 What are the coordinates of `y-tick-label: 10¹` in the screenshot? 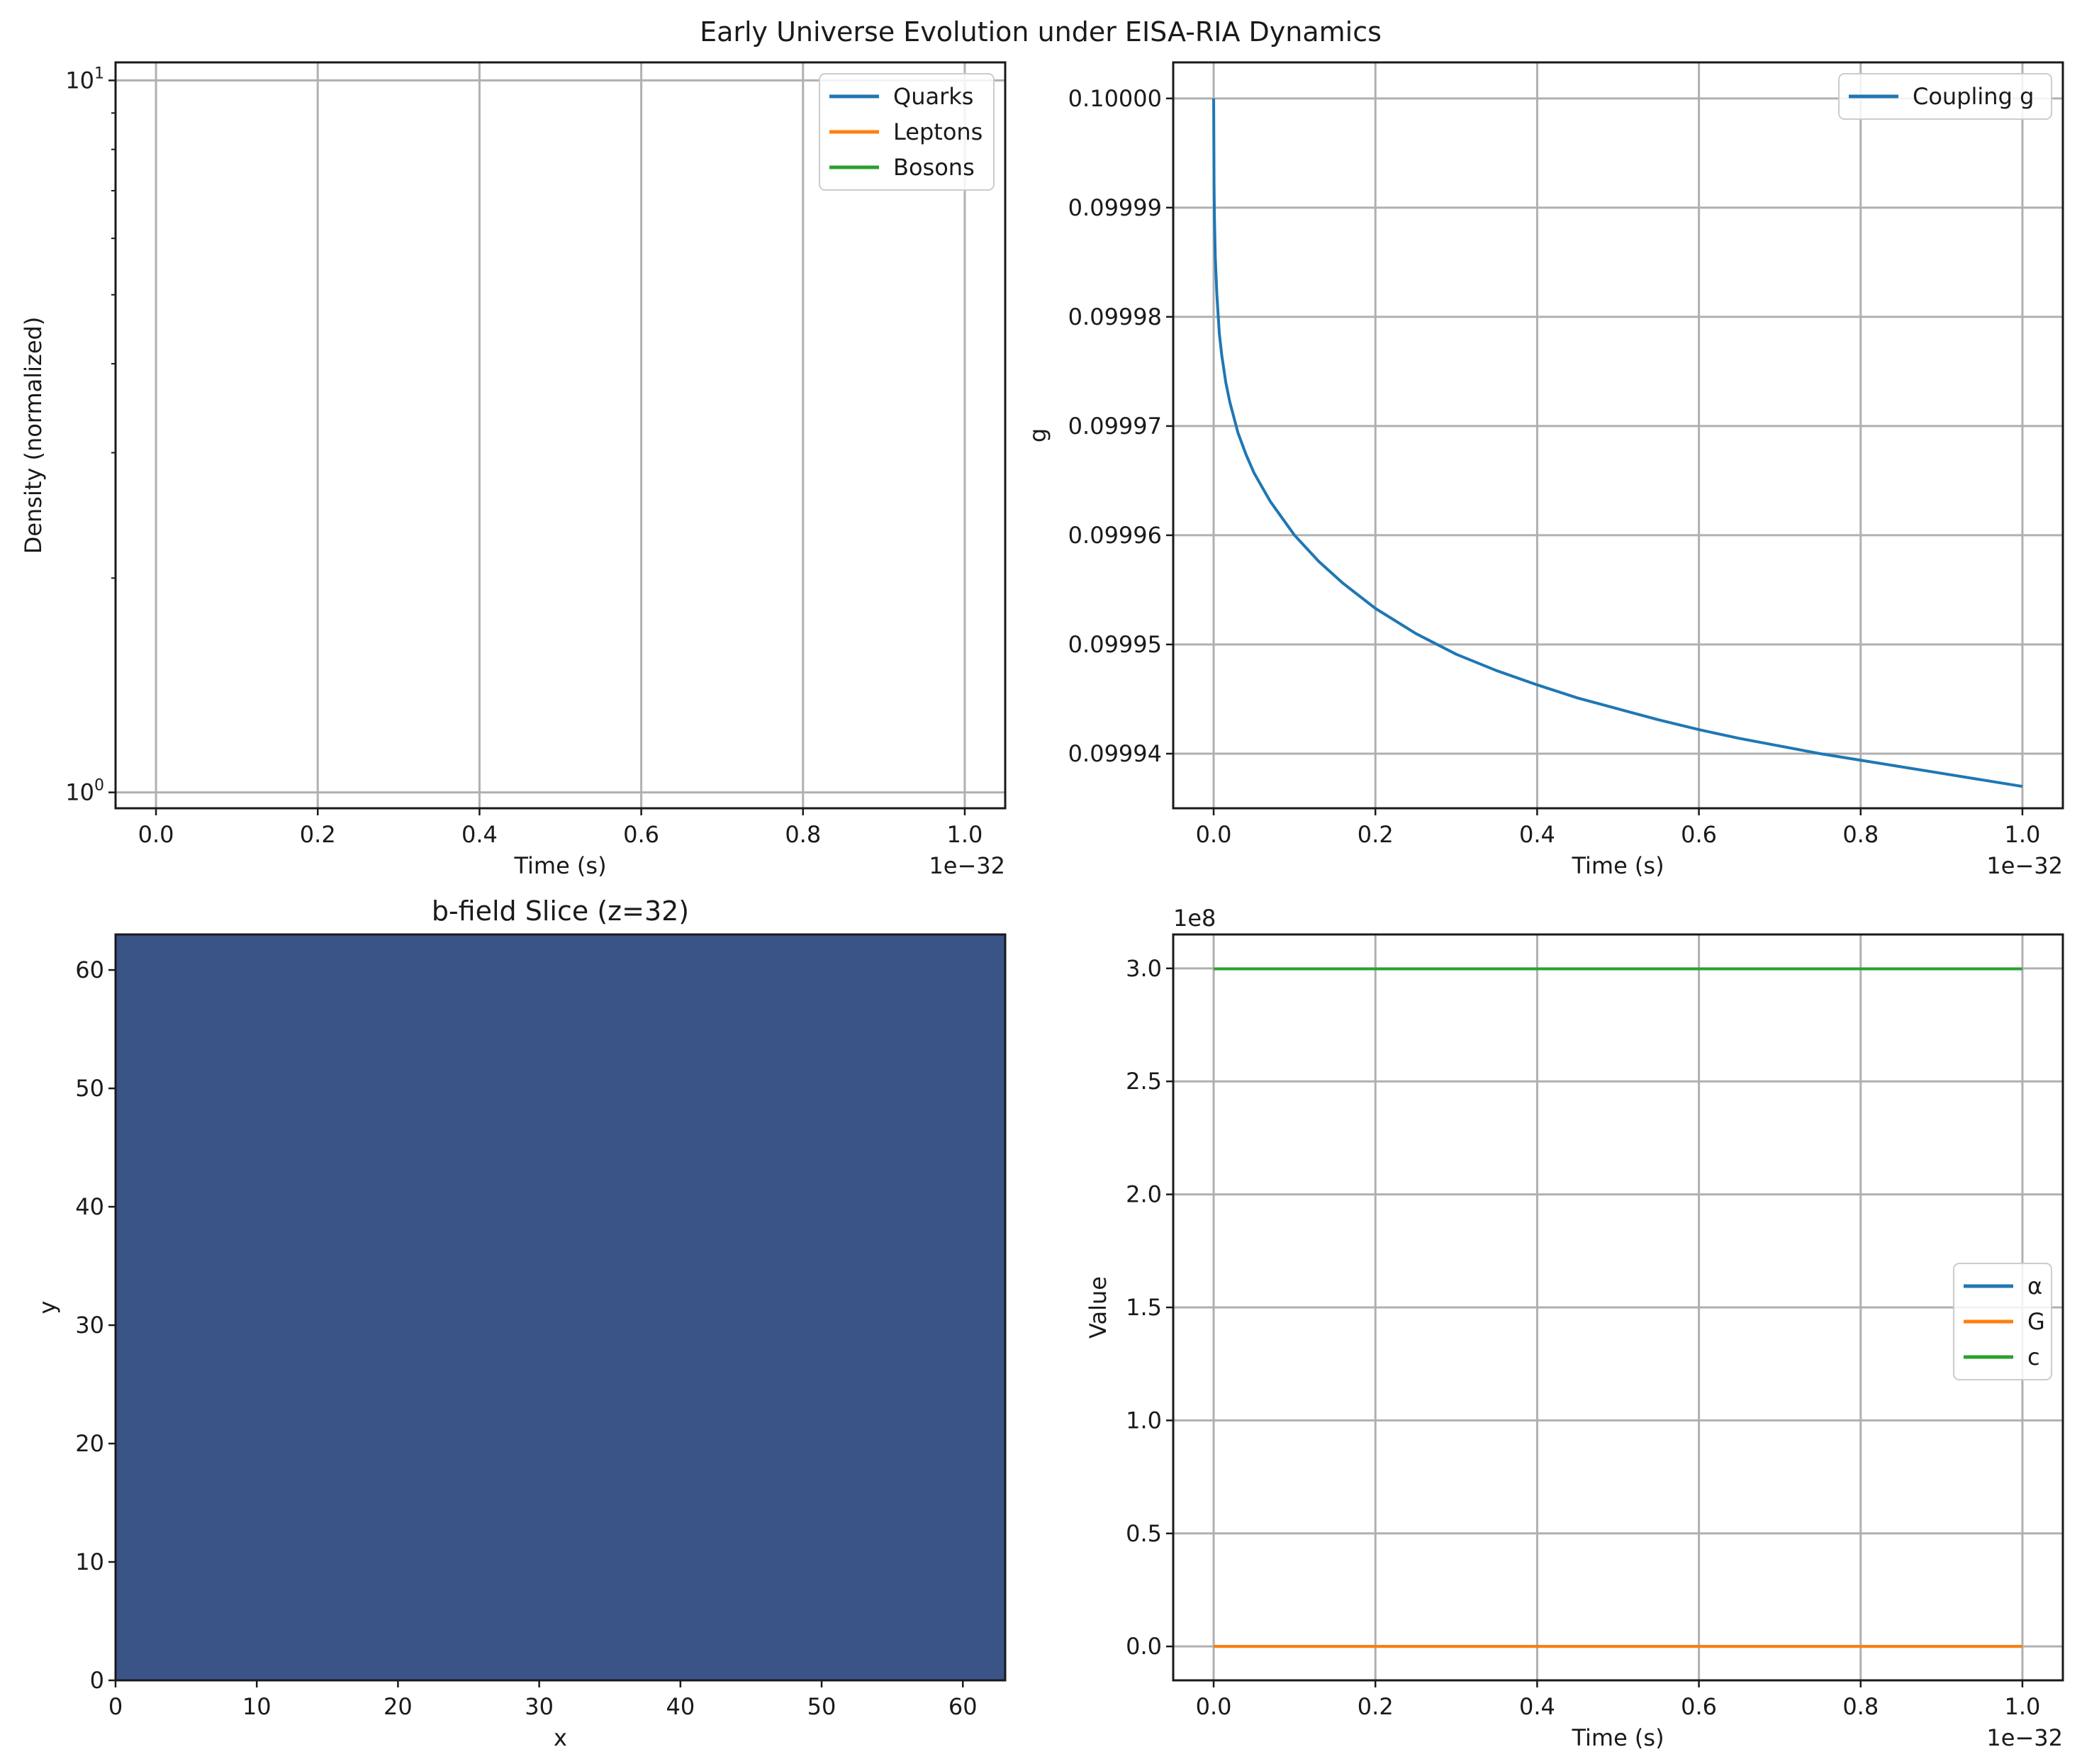 It's located at (84, 79).